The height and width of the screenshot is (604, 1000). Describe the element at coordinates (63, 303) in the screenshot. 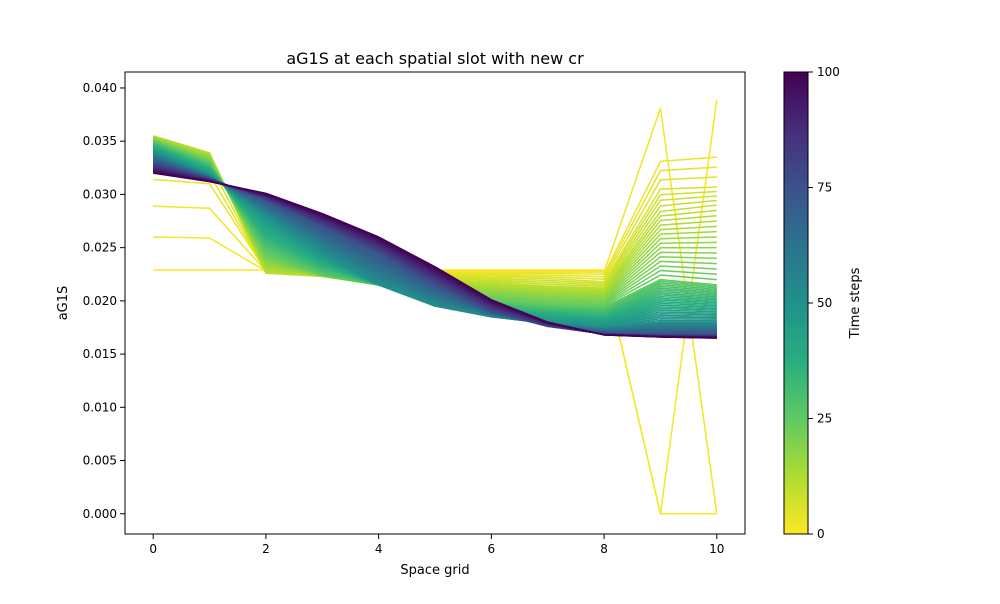

I see `y-axis-label: aG1S` at that location.